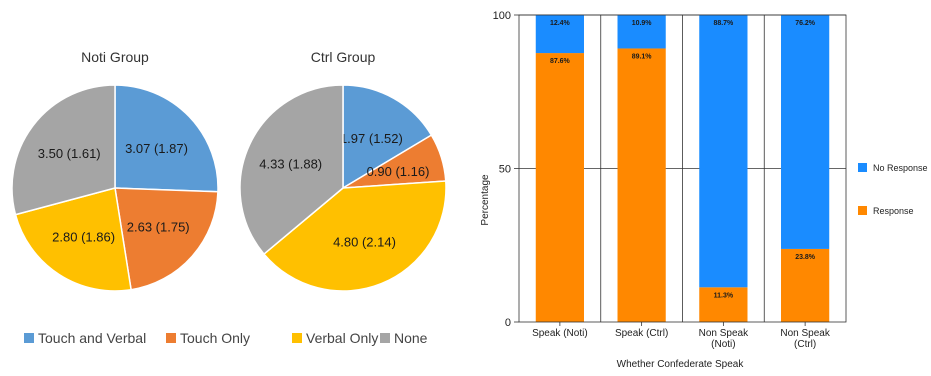 The width and height of the screenshot is (931, 376). Describe the element at coordinates (69, 153) in the screenshot. I see `pie-slice-label: 3.50 (1.61)` at that location.